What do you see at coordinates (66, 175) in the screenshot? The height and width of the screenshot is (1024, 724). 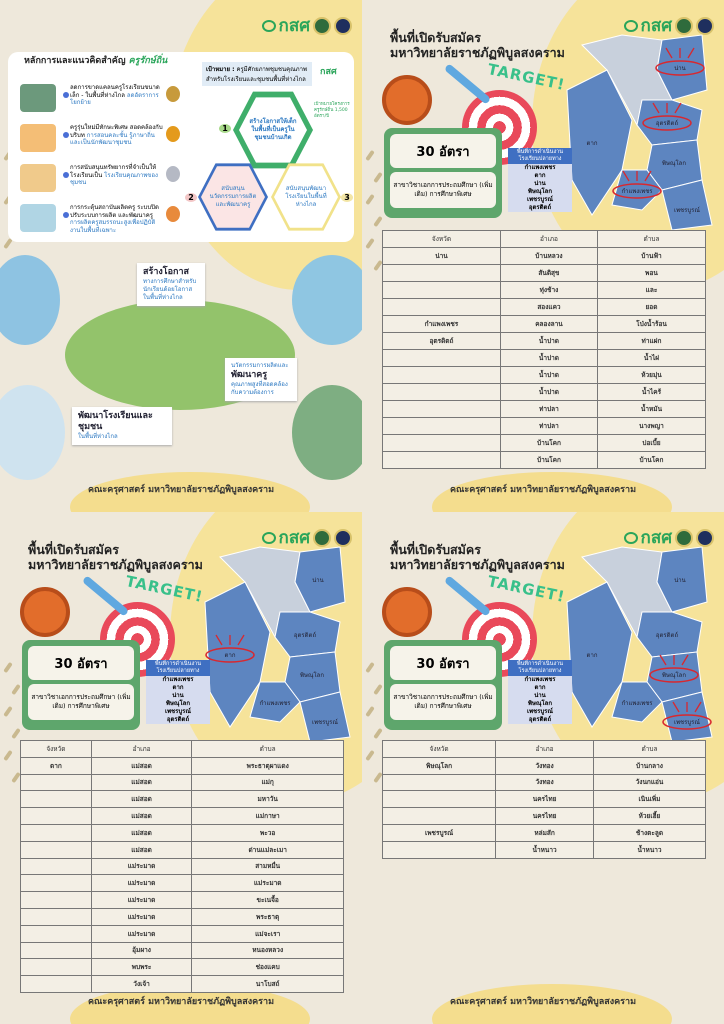 I see `bullet-icon` at bounding box center [66, 175].